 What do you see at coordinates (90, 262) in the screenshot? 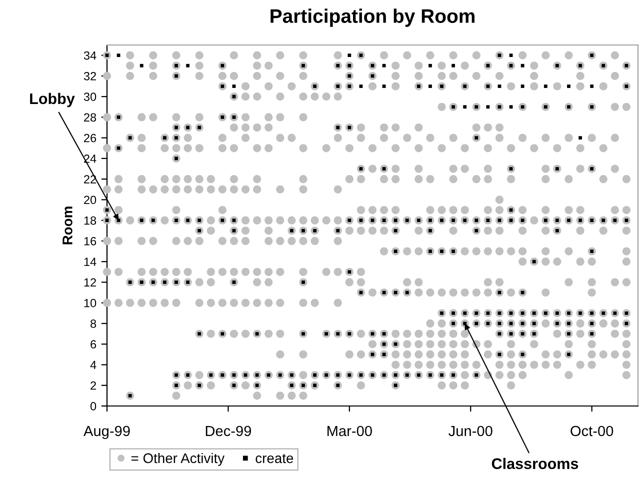
I see `y-tick-label: 14` at bounding box center [90, 262].